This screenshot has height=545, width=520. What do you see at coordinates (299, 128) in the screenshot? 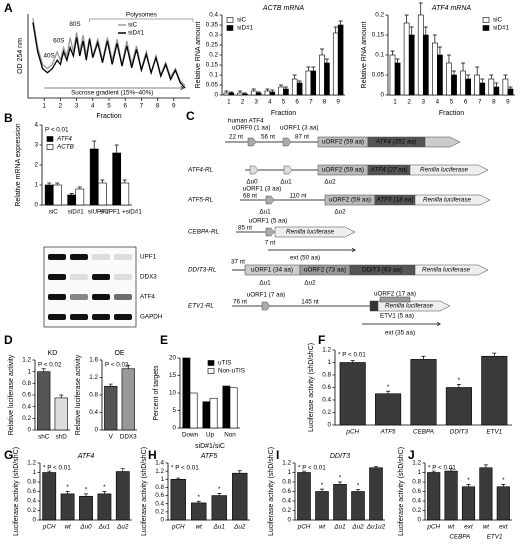
I see `diagram-label: uORF1 (3 aa)` at bounding box center [299, 128].